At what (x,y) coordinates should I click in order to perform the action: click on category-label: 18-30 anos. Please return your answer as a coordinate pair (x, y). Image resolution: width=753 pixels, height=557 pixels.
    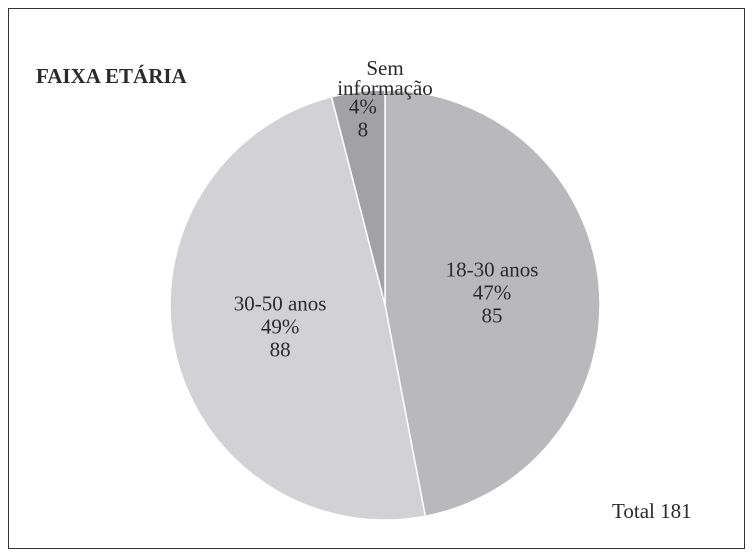
    Looking at the image, I should click on (492, 270).